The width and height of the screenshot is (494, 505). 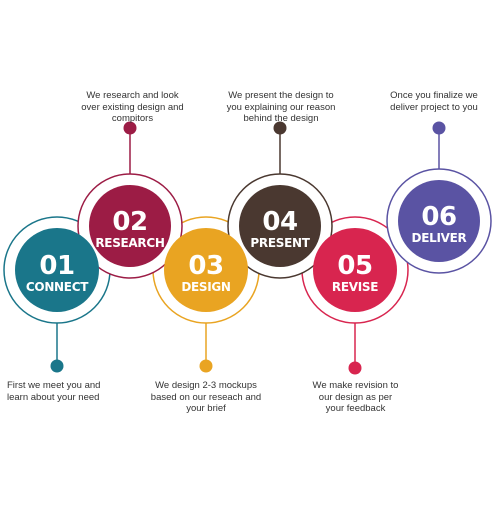 I want to click on step-05-title: REVISE, so click(x=355, y=287).